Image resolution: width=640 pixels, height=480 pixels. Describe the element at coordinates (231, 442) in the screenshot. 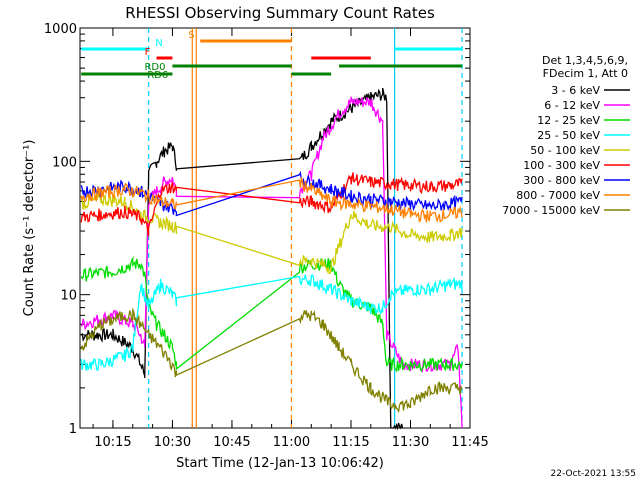

I see `x-tick-label: 10:45` at that location.